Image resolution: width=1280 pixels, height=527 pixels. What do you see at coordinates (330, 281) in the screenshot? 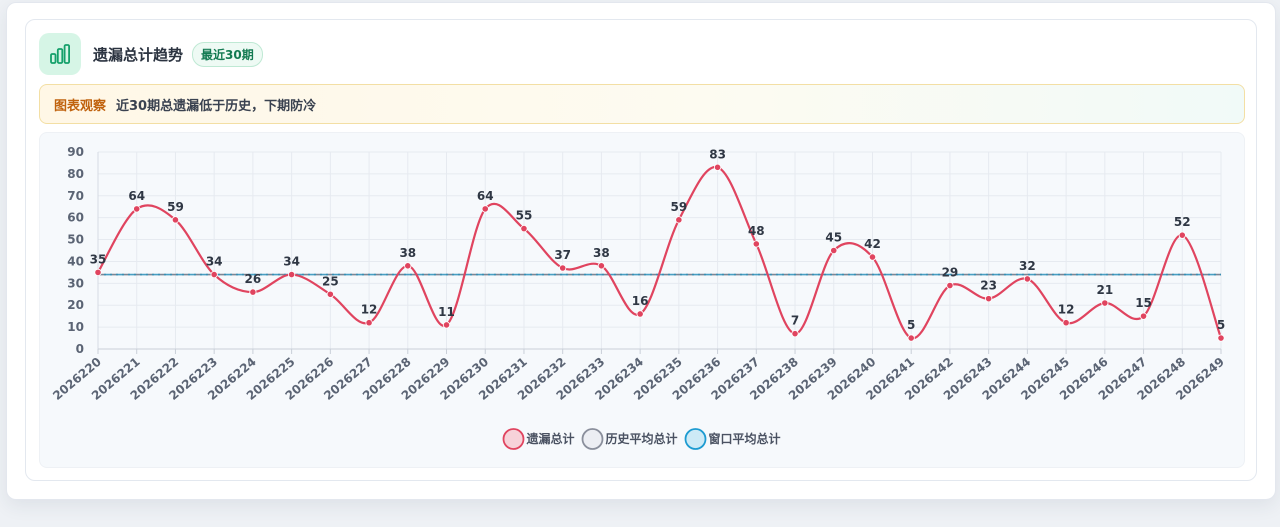
I see `data-label: 25` at bounding box center [330, 281].